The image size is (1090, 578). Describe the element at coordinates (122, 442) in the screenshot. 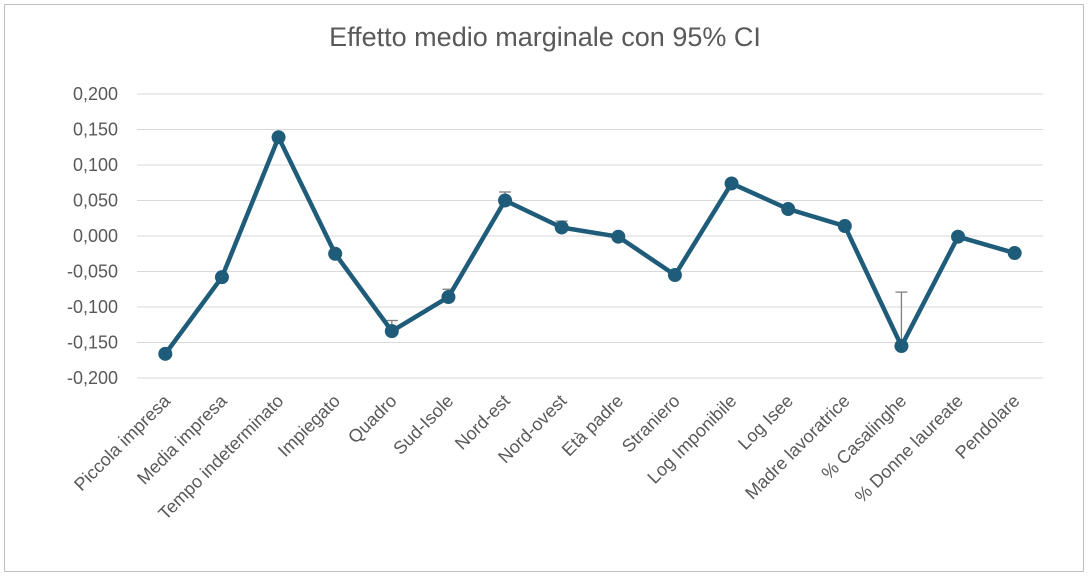

I see `x-tick-label: Piccola impresa` at that location.